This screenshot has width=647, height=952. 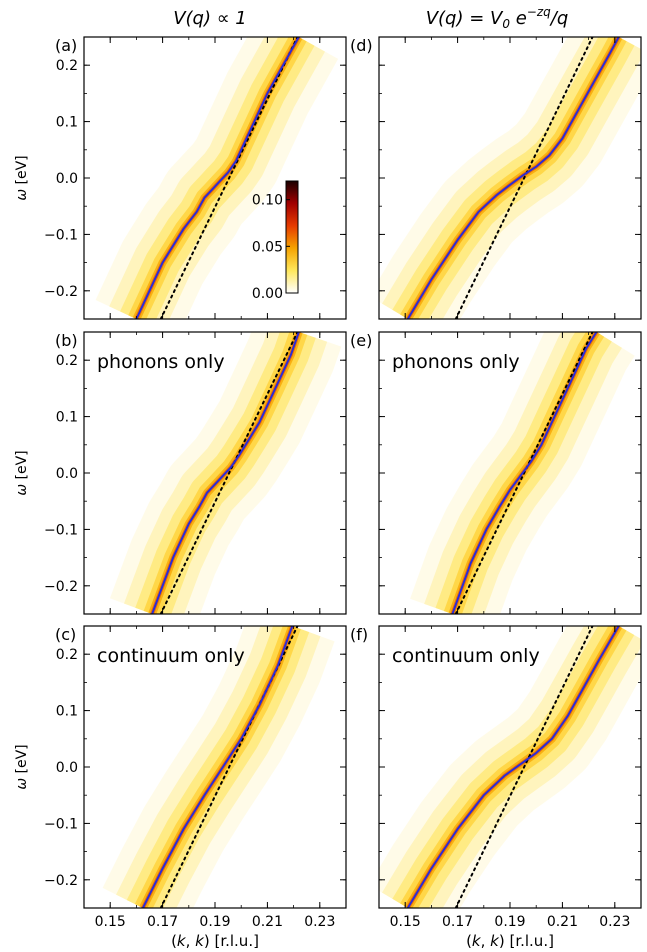 What do you see at coordinates (267, 247) in the screenshot?
I see `colorbar-tick-label: 0.05` at bounding box center [267, 247].